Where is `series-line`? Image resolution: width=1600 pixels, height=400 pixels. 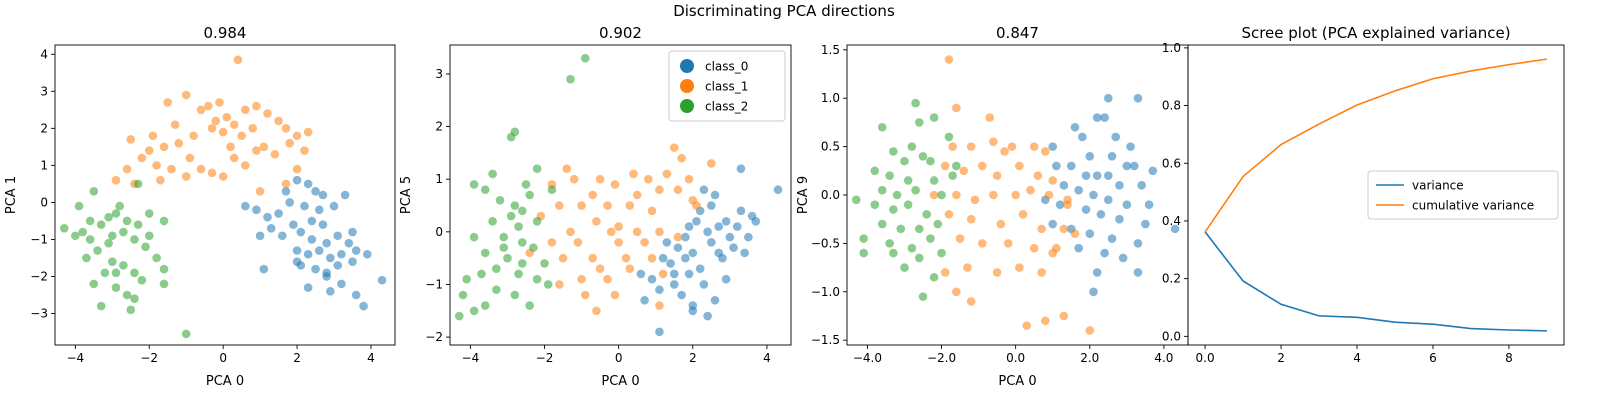 series-line is located at coordinates (1376, 145).